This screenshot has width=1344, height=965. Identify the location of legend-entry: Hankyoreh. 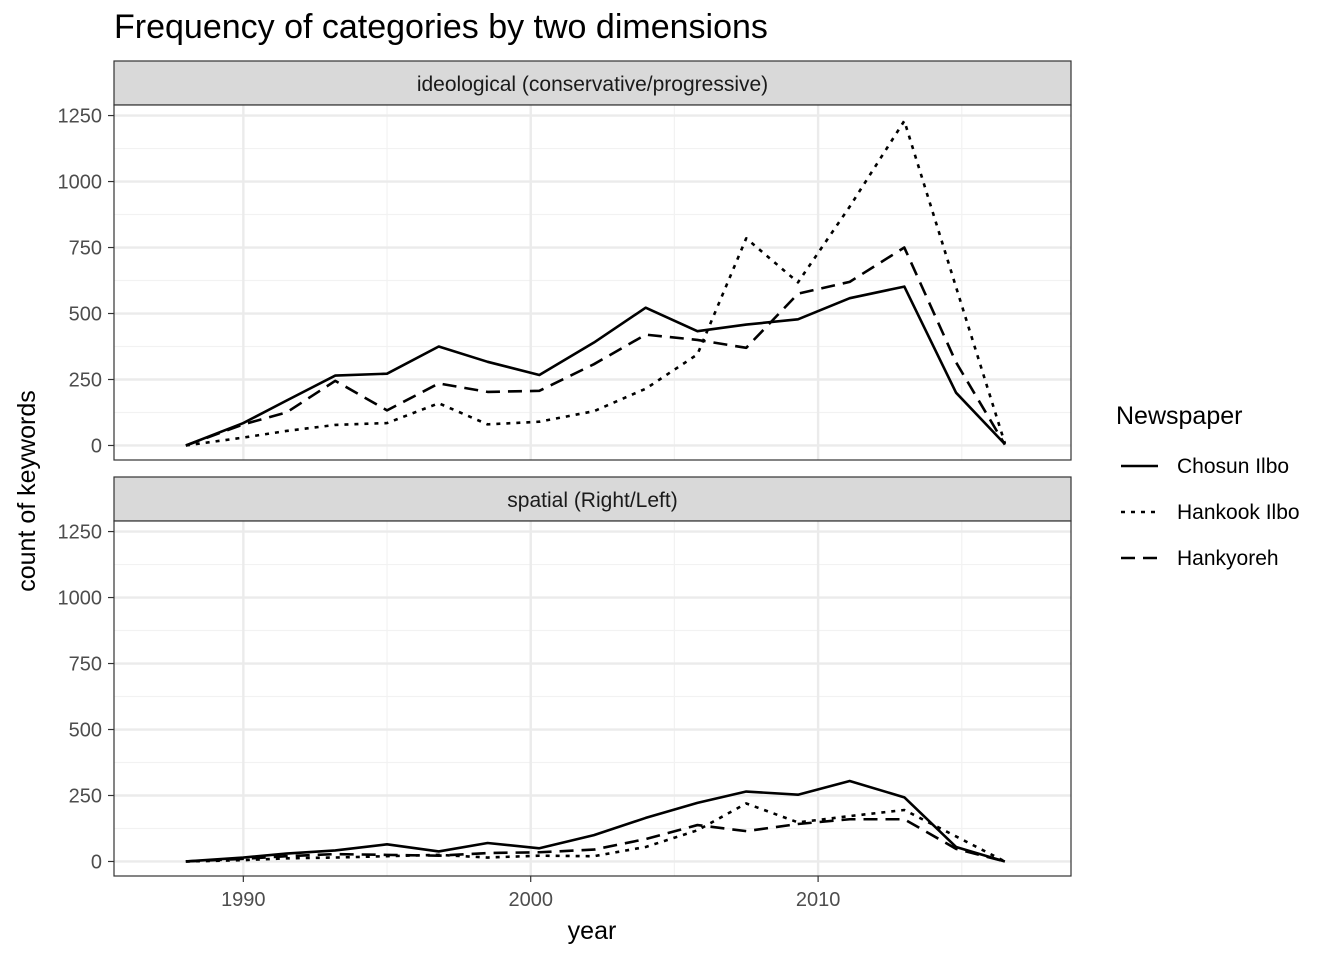
(1200, 558).